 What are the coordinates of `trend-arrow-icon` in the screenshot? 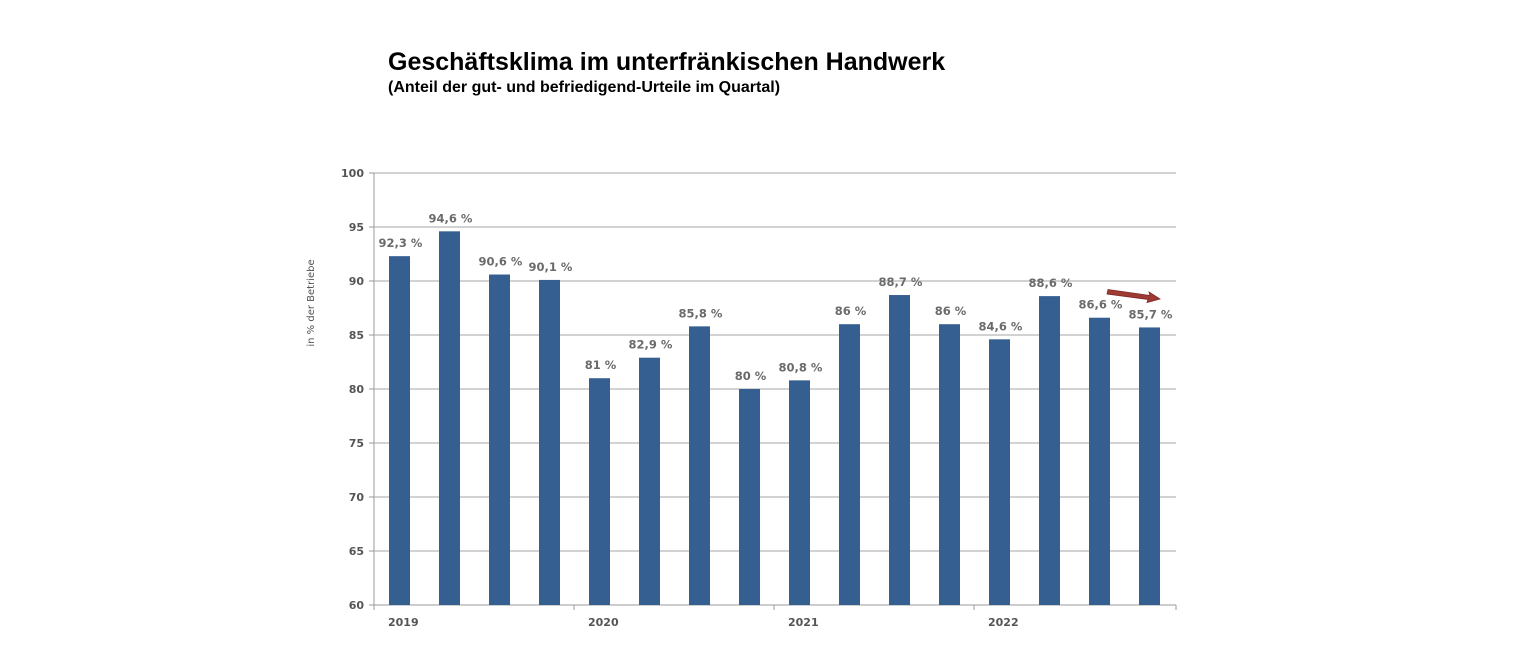 It's located at (1133, 296).